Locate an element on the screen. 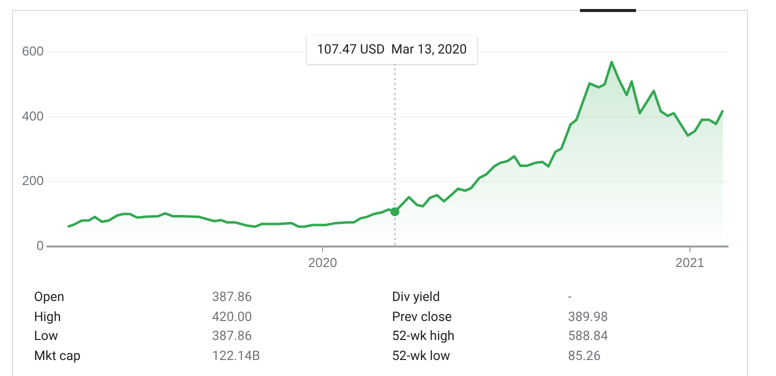  text: Low is located at coordinates (46, 337).